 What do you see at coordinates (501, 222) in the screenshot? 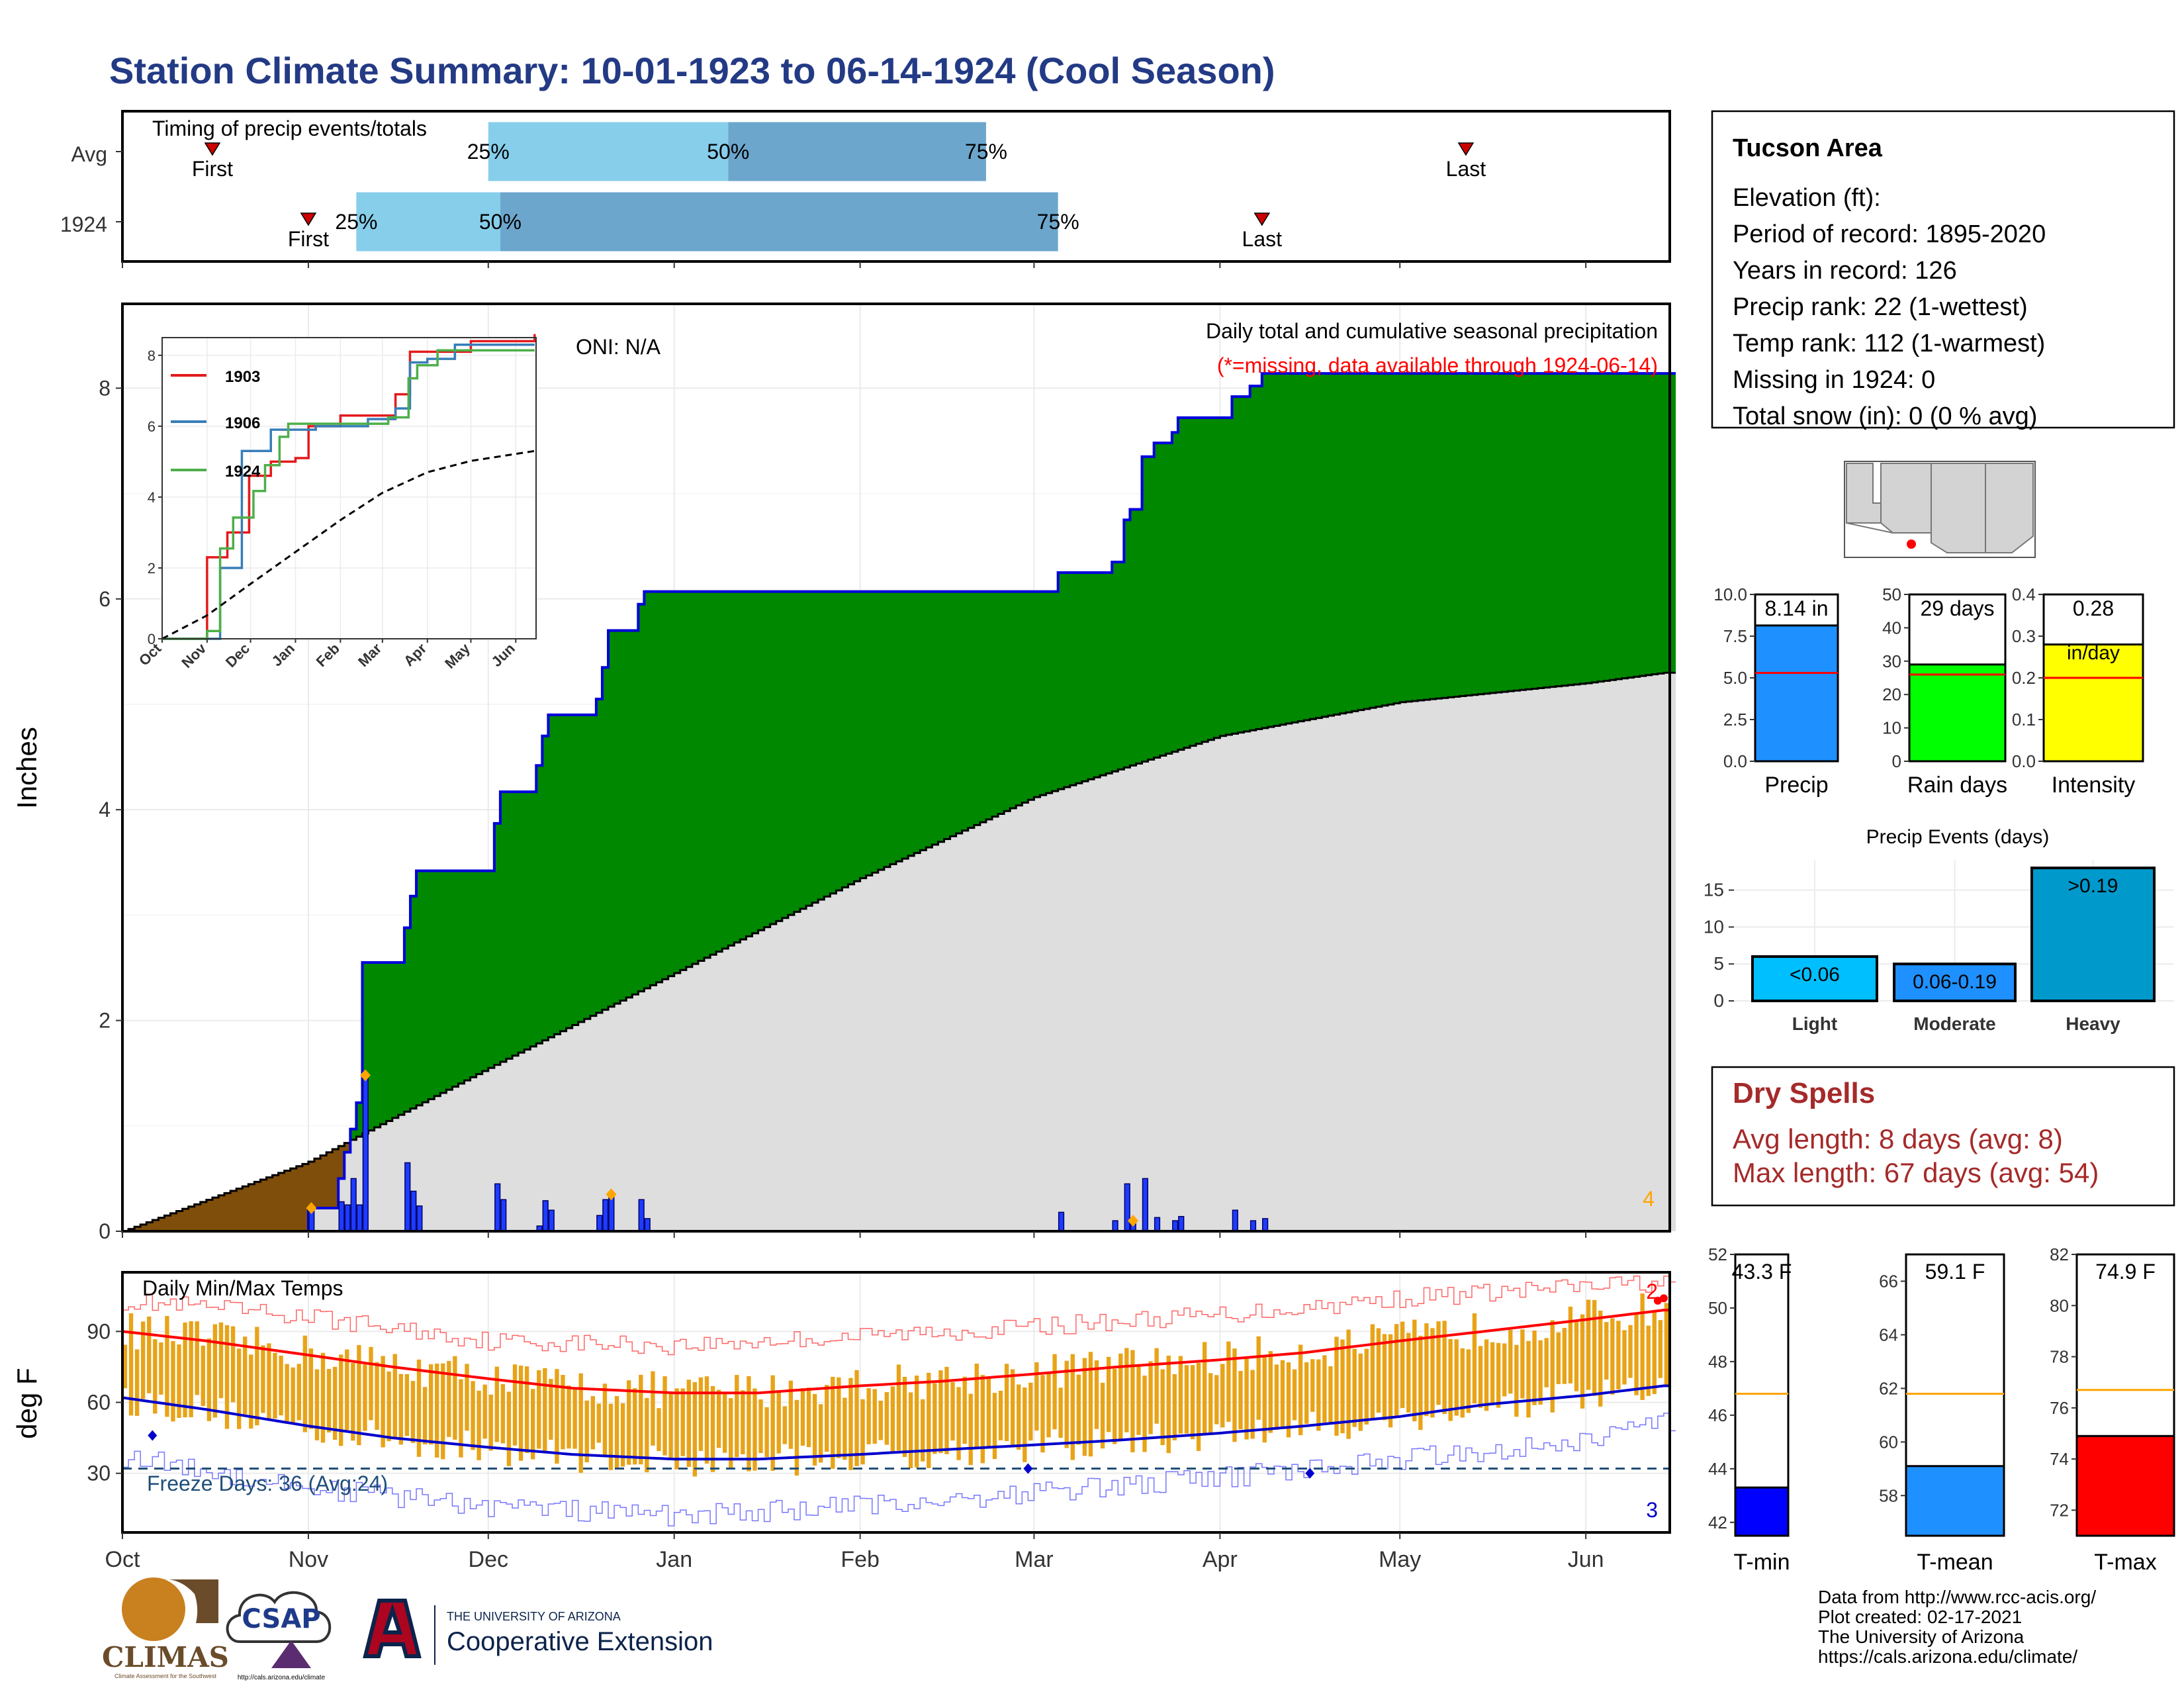
I see `timing-label-50: 50%` at bounding box center [501, 222].